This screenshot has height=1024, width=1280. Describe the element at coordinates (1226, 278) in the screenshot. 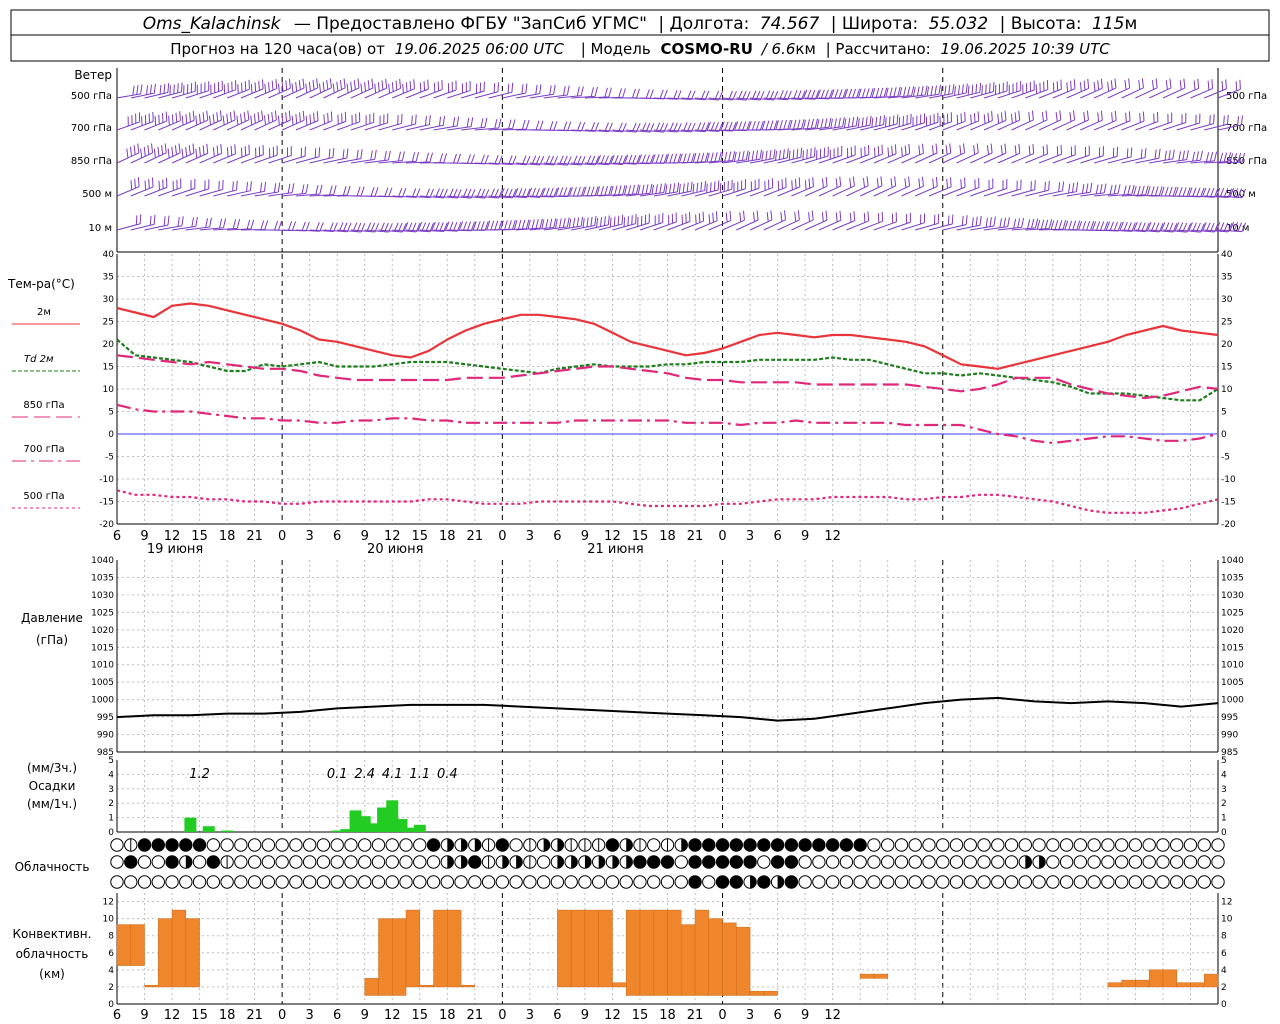

I see `temp-ytick-right: 35` at that location.